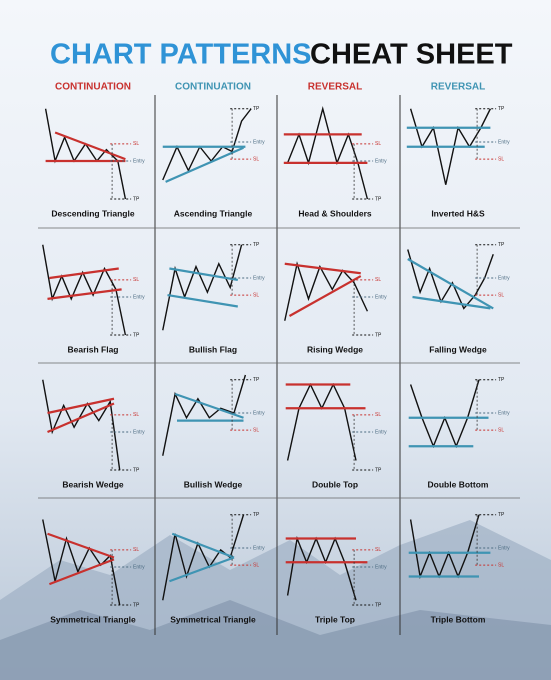  I want to click on pattern-name: Rising Wedge, so click(335, 349).